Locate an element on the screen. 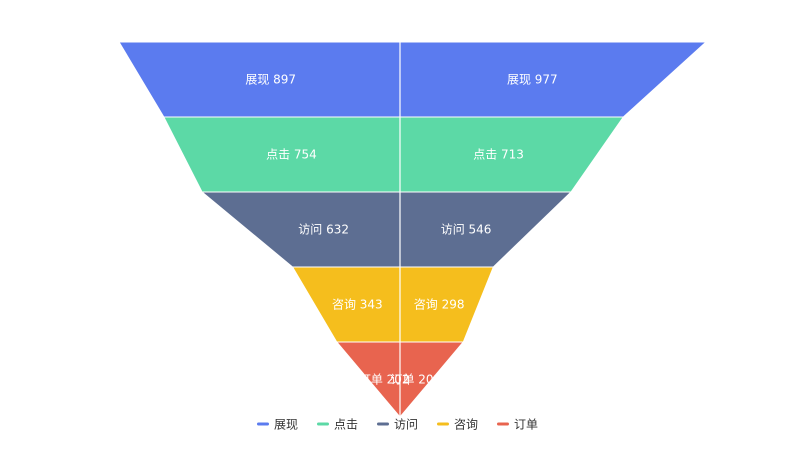 The height and width of the screenshot is (450, 800). funnel-right-label-2: 点击 713 is located at coordinates (498, 155).